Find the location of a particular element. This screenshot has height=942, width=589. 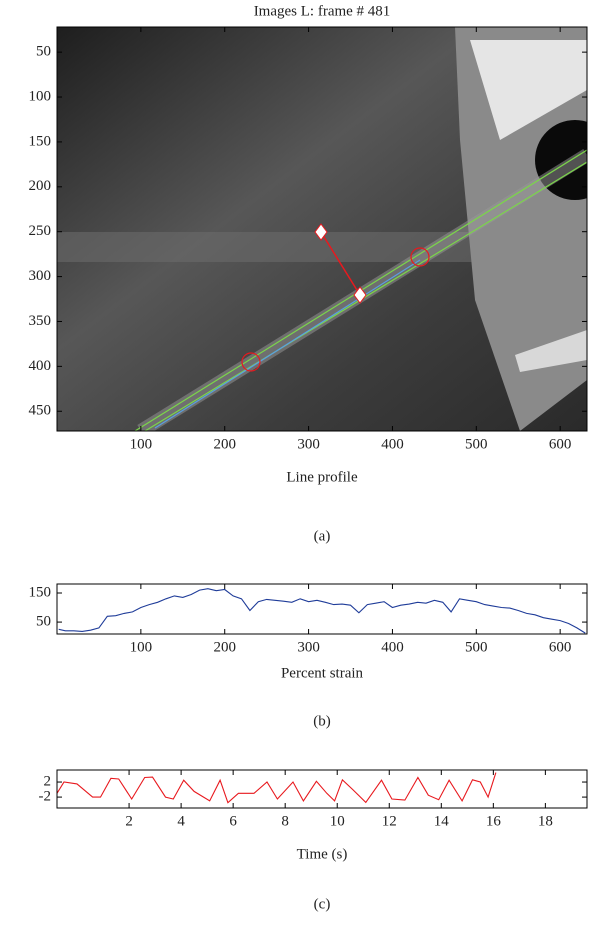

y-tick-label: -2 is located at coordinates (45, 797).